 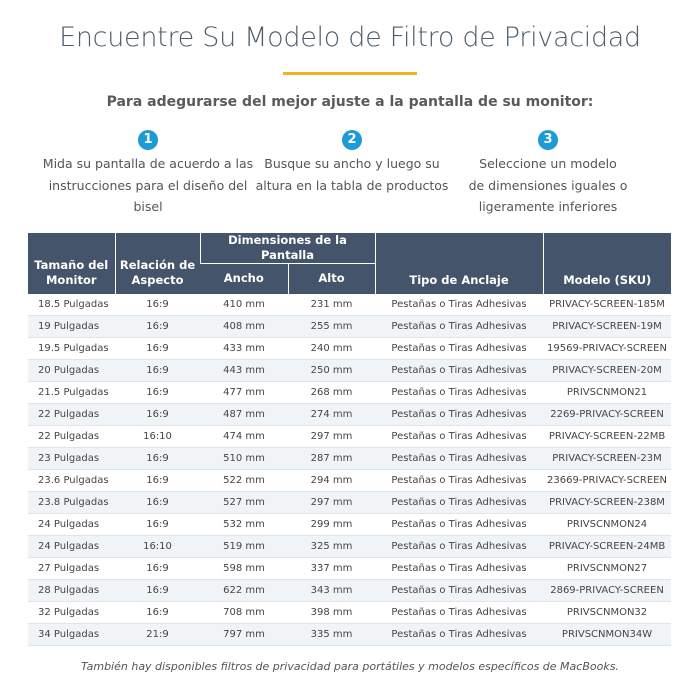 What do you see at coordinates (607, 414) in the screenshot?
I see `table-cell: 2269-PRIVACY-SCREEN` at bounding box center [607, 414].